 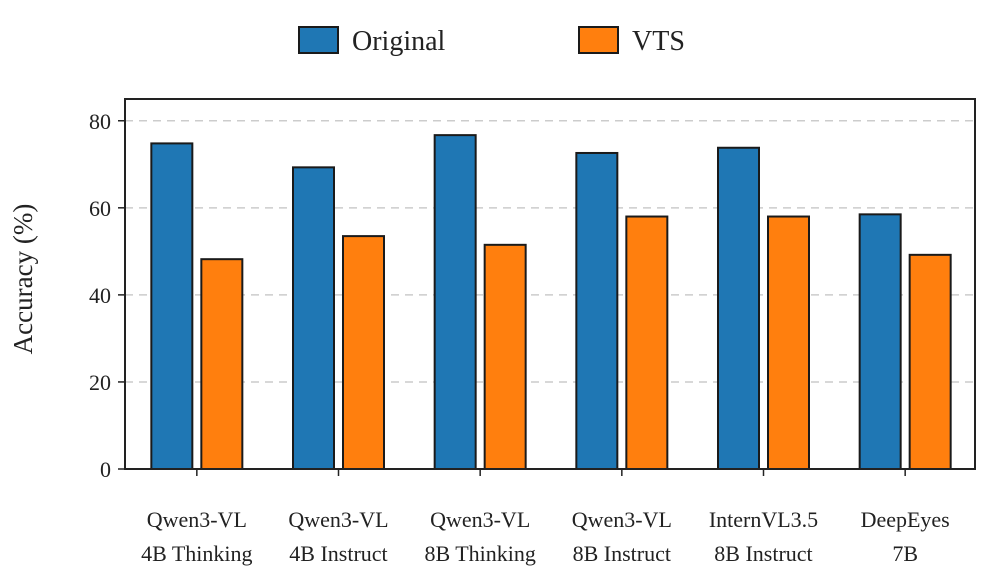 I want to click on legend-swatch-vts, so click(x=598, y=40).